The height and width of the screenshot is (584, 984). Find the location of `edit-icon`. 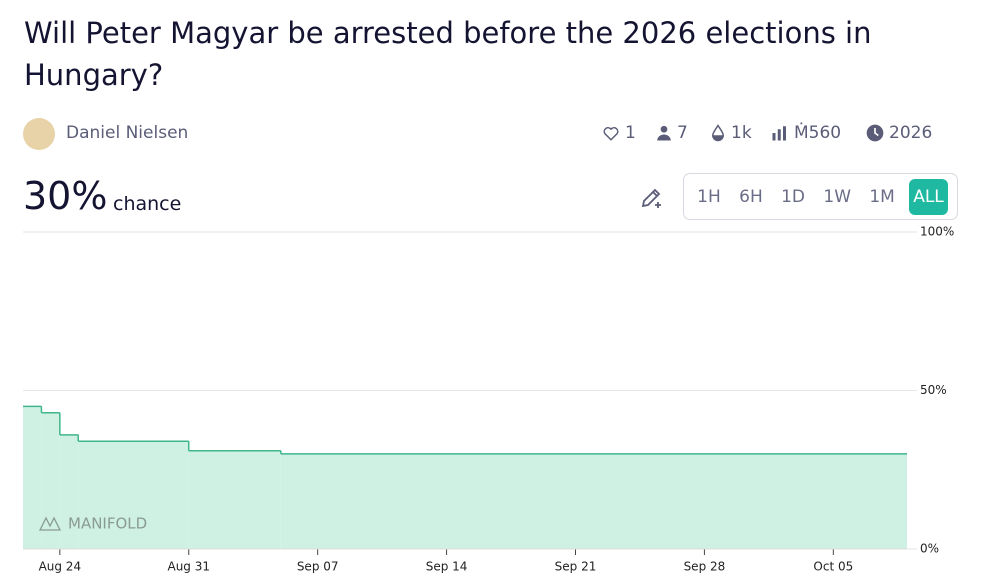

edit-icon is located at coordinates (651, 198).